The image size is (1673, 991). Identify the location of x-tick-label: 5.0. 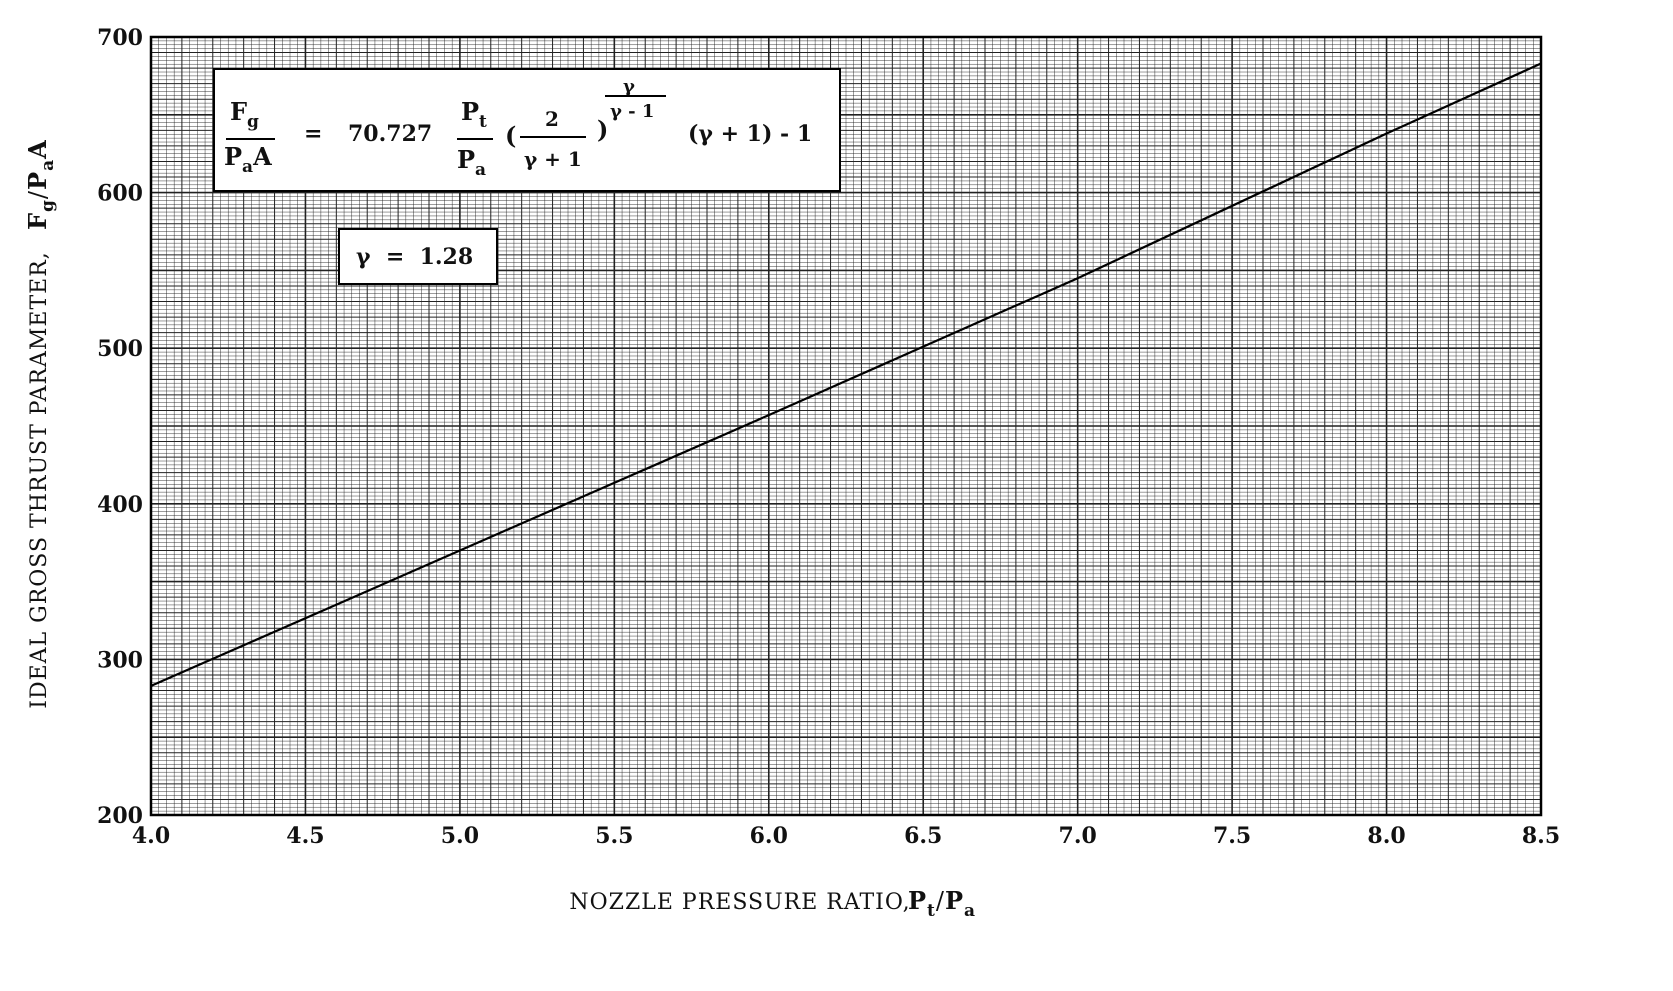
(460, 836).